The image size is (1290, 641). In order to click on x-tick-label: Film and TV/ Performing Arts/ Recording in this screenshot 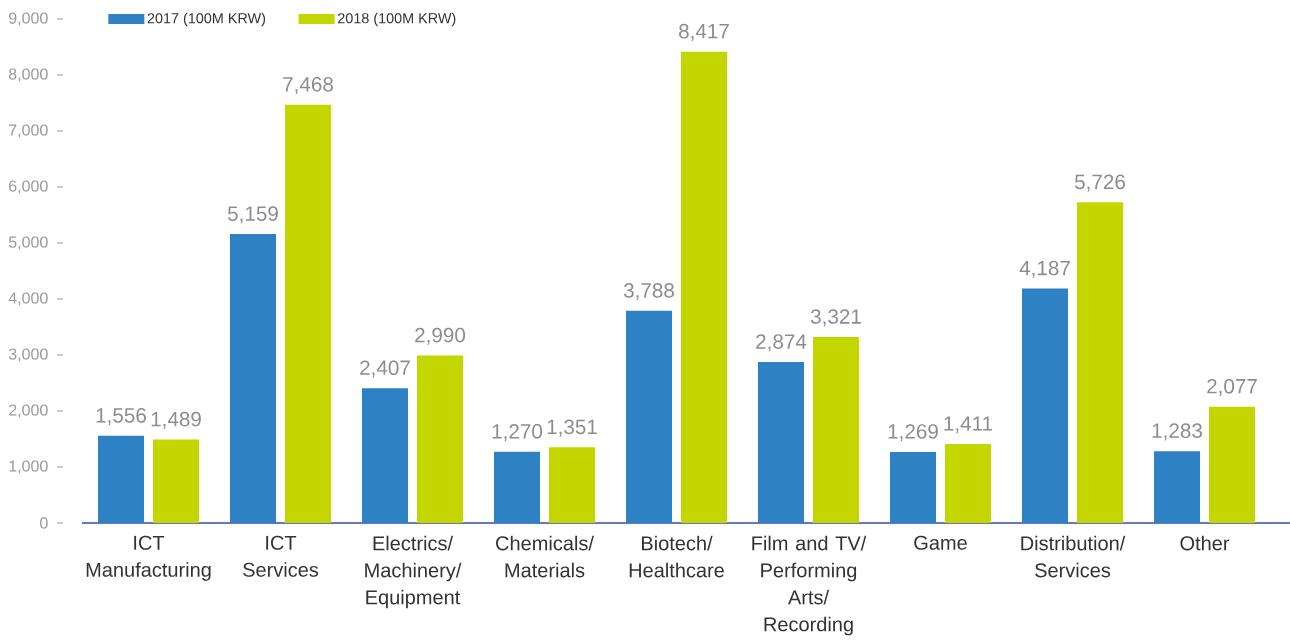, I will do `click(809, 585)`.